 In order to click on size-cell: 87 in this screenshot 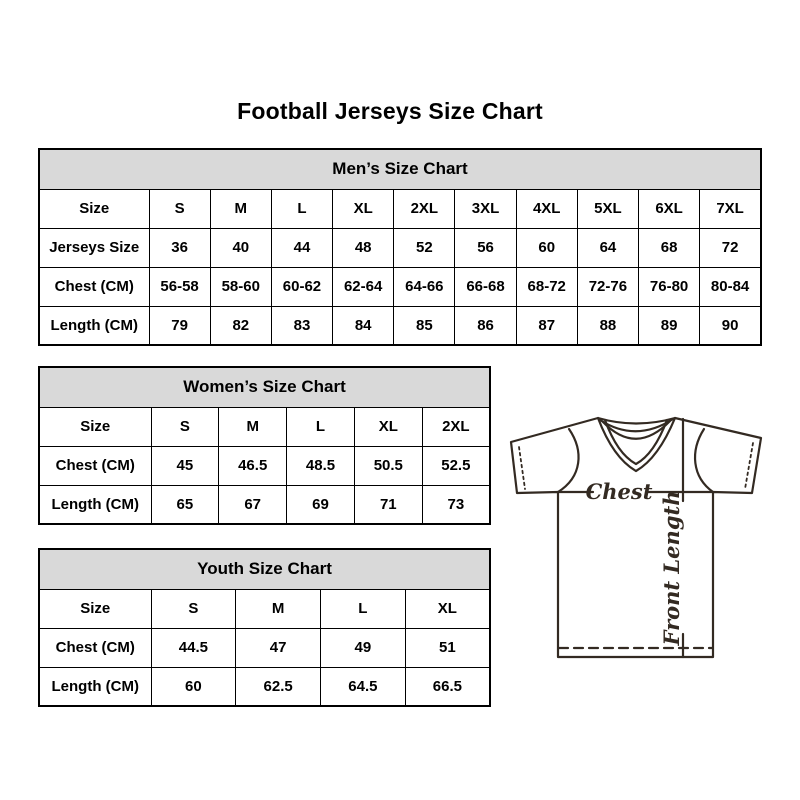, I will do `click(546, 325)`.